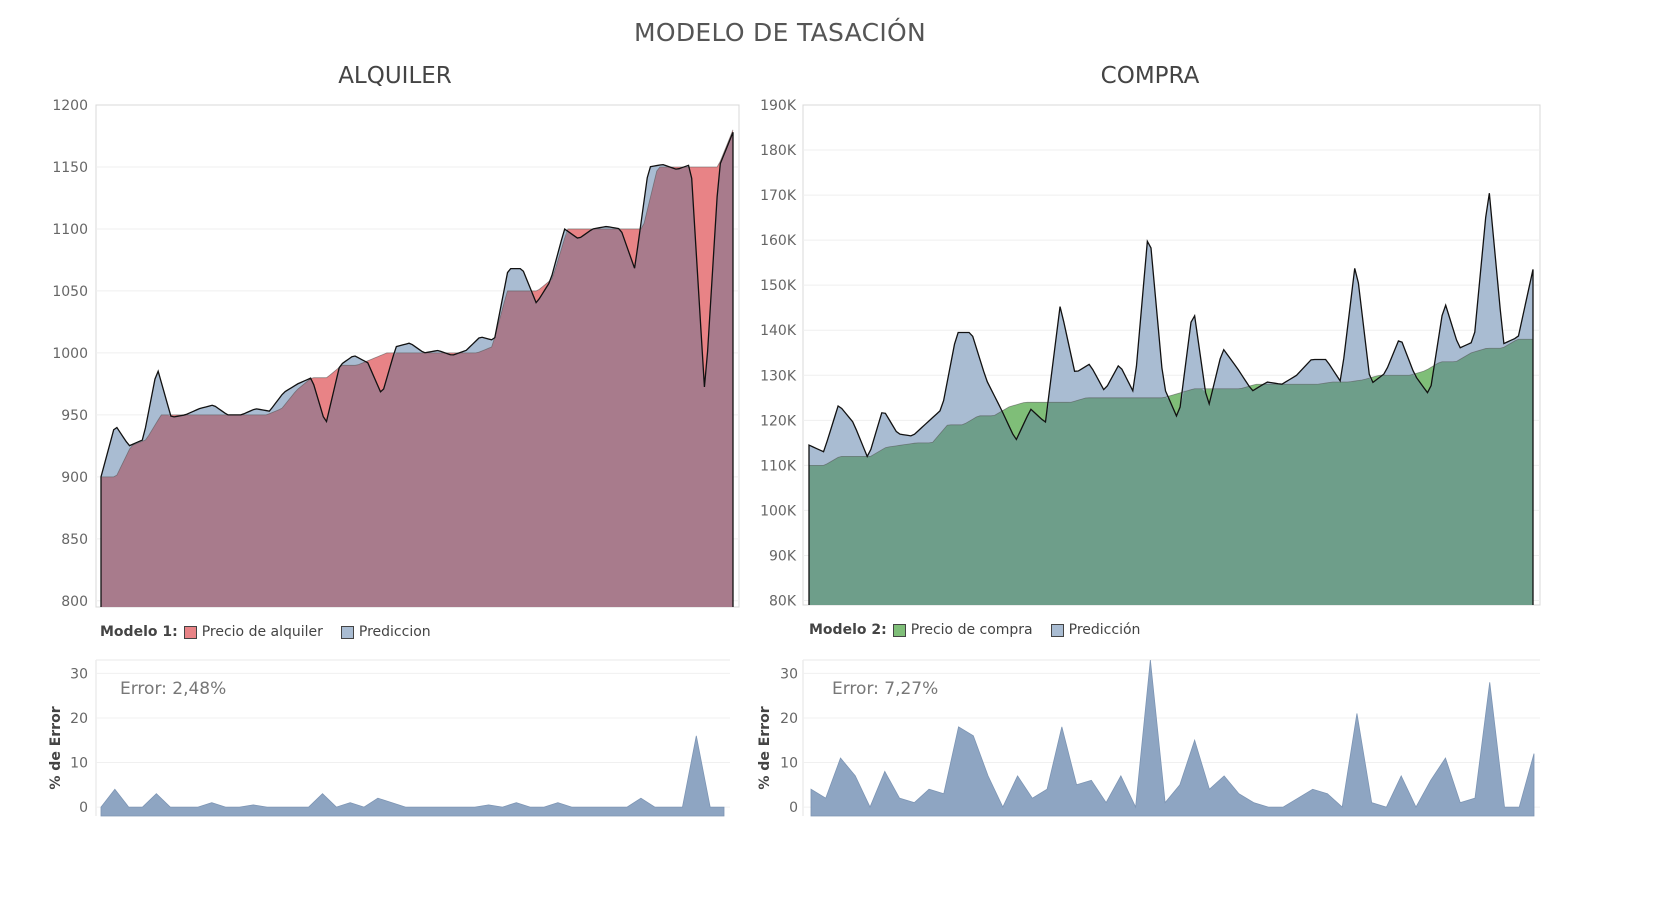  I want to click on y-tick-label: 140K, so click(778, 331).